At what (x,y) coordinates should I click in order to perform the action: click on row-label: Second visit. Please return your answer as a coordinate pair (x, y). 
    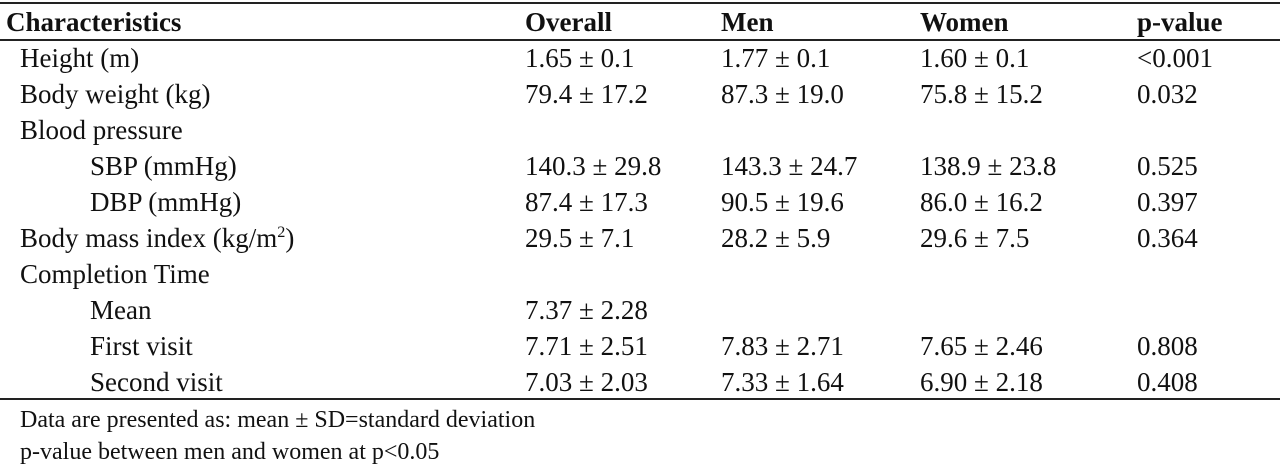
    Looking at the image, I should click on (156, 381).